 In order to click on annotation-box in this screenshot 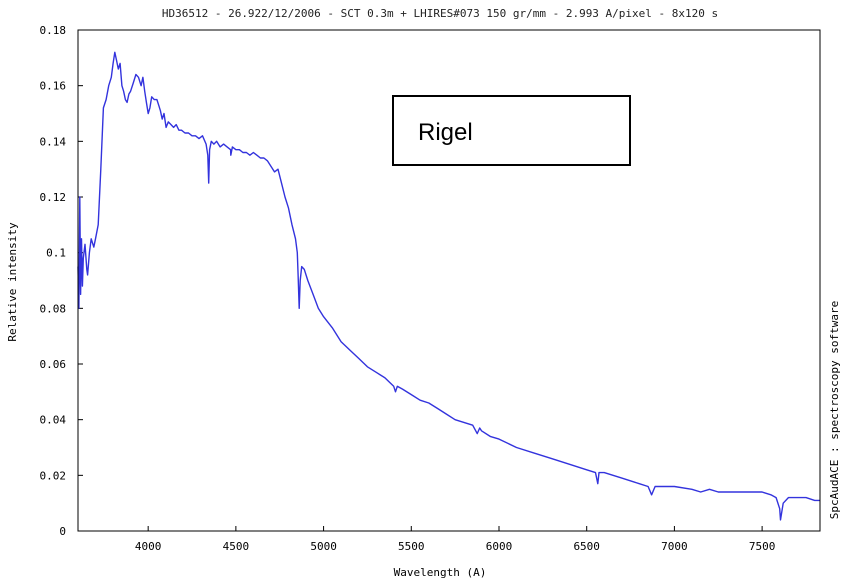, I will do `click(511, 130)`.